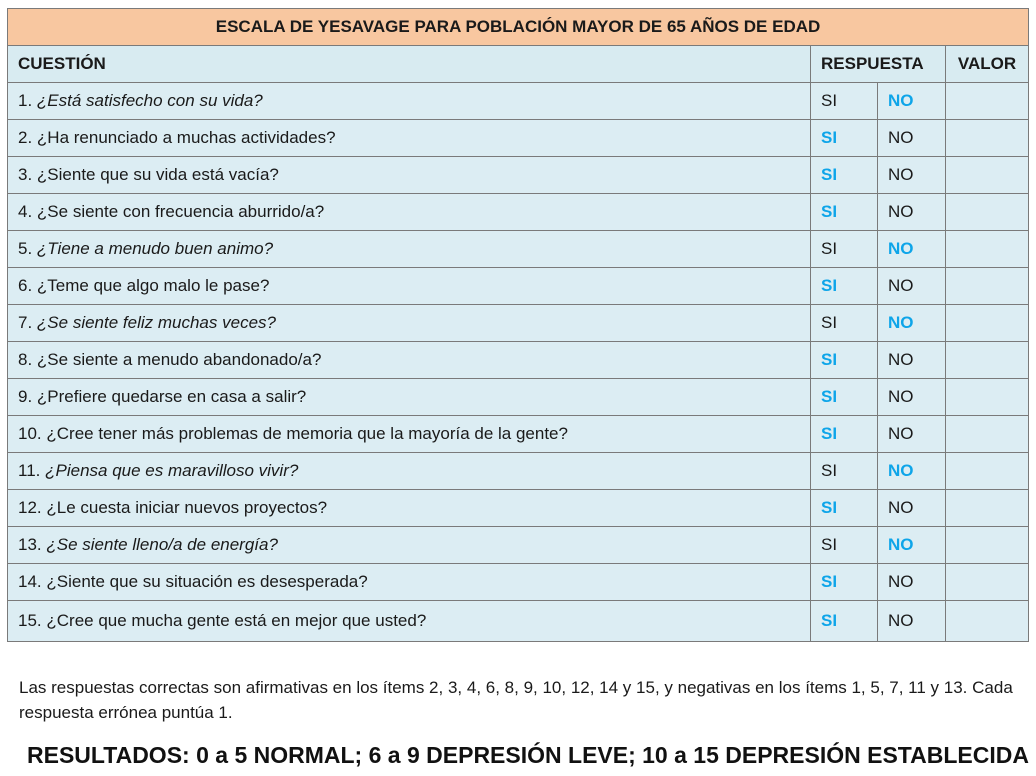 The width and height of the screenshot is (1036, 776). Describe the element at coordinates (153, 285) in the screenshot. I see `question-text: ¿Teme que algo malo le pase?` at that location.